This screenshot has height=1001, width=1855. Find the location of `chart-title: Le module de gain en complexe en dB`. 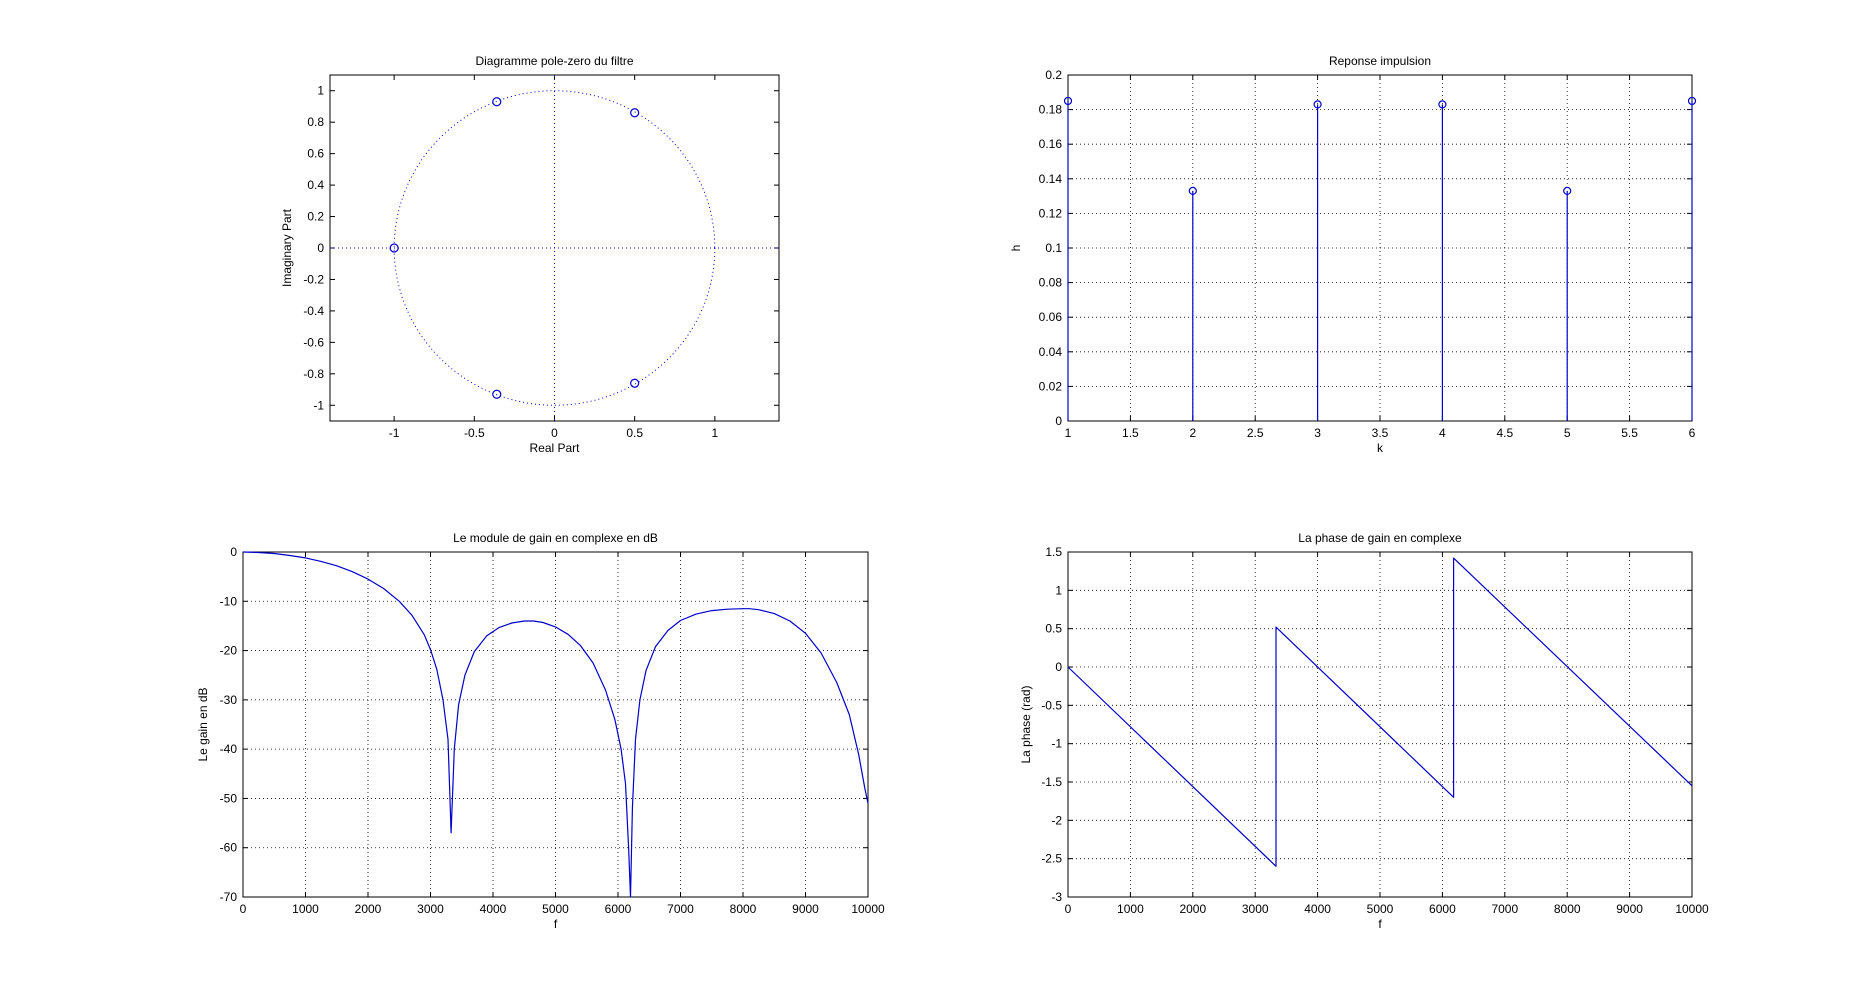

chart-title: Le module de gain en complexe en dB is located at coordinates (555, 538).